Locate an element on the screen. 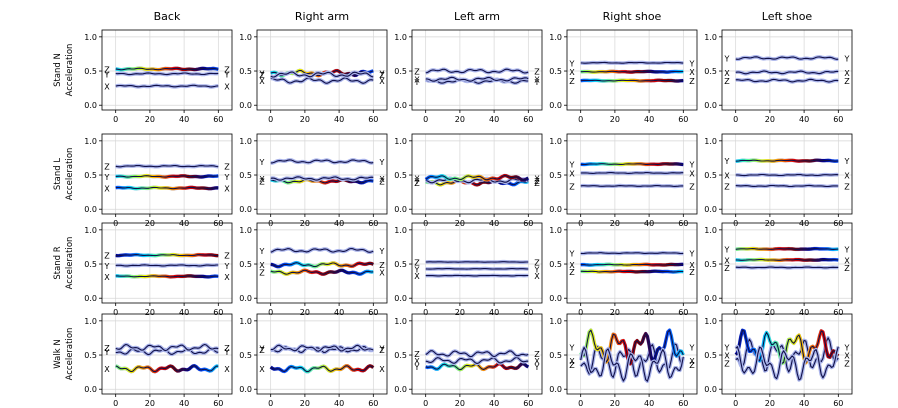 Image resolution: width=898 pixels, height=408 pixels. panel-stand-n-right-shoe: Y YX XZ Z0.00.51.00 20 40 60 is located at coordinates (623, 76).